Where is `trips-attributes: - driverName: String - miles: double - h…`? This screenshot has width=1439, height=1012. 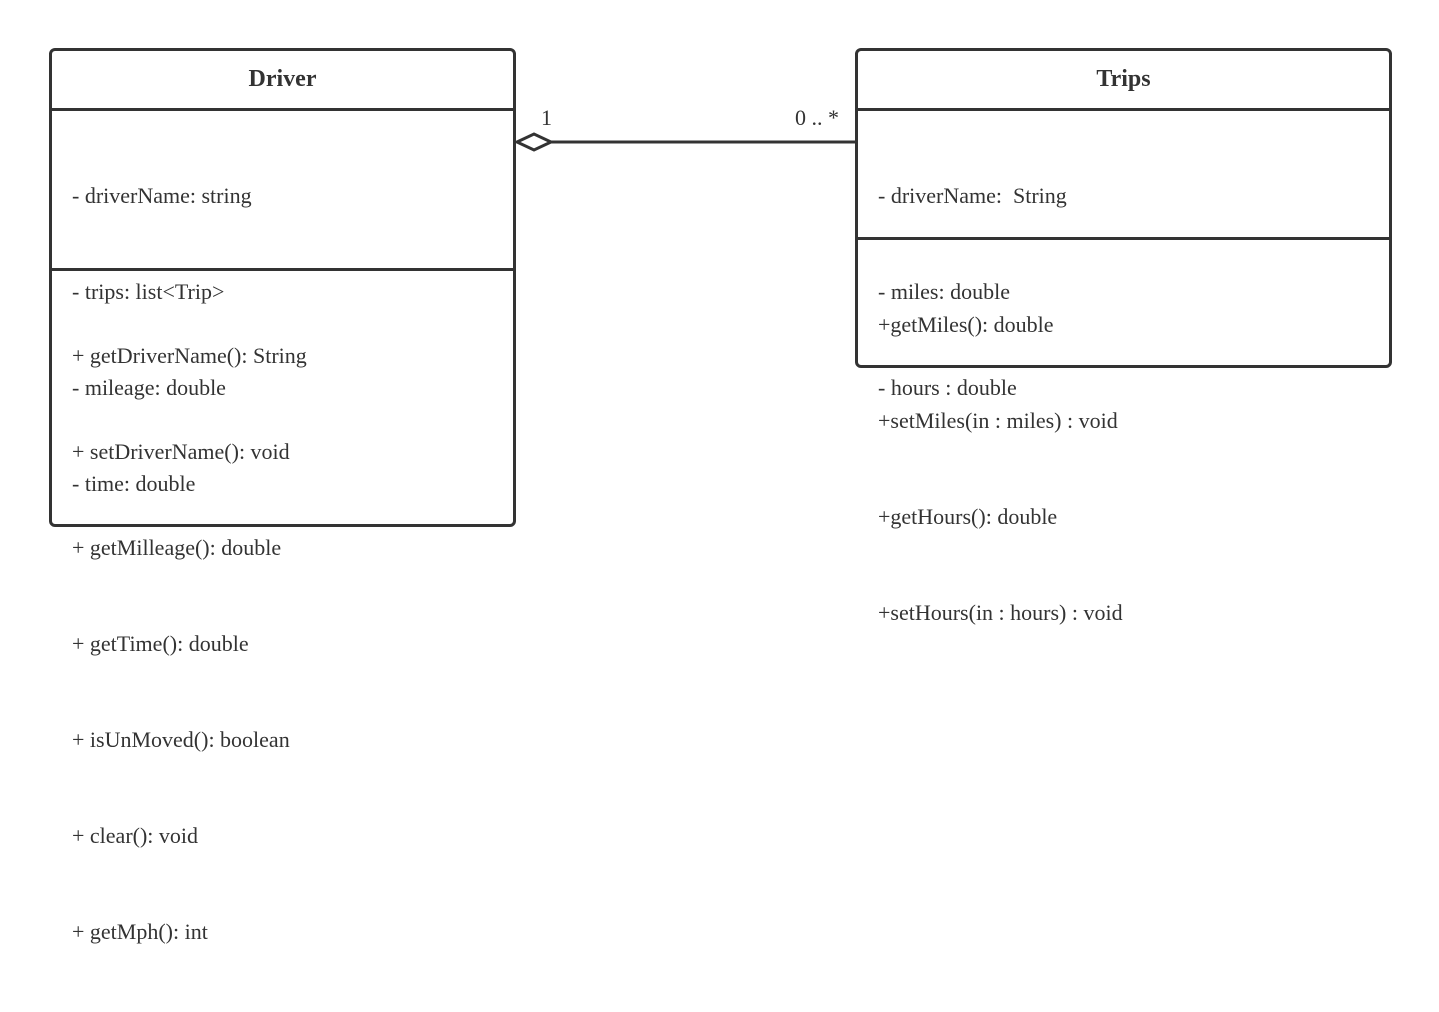
trips-attributes: - driverName: String - miles: double - h… is located at coordinates (1123, 255).